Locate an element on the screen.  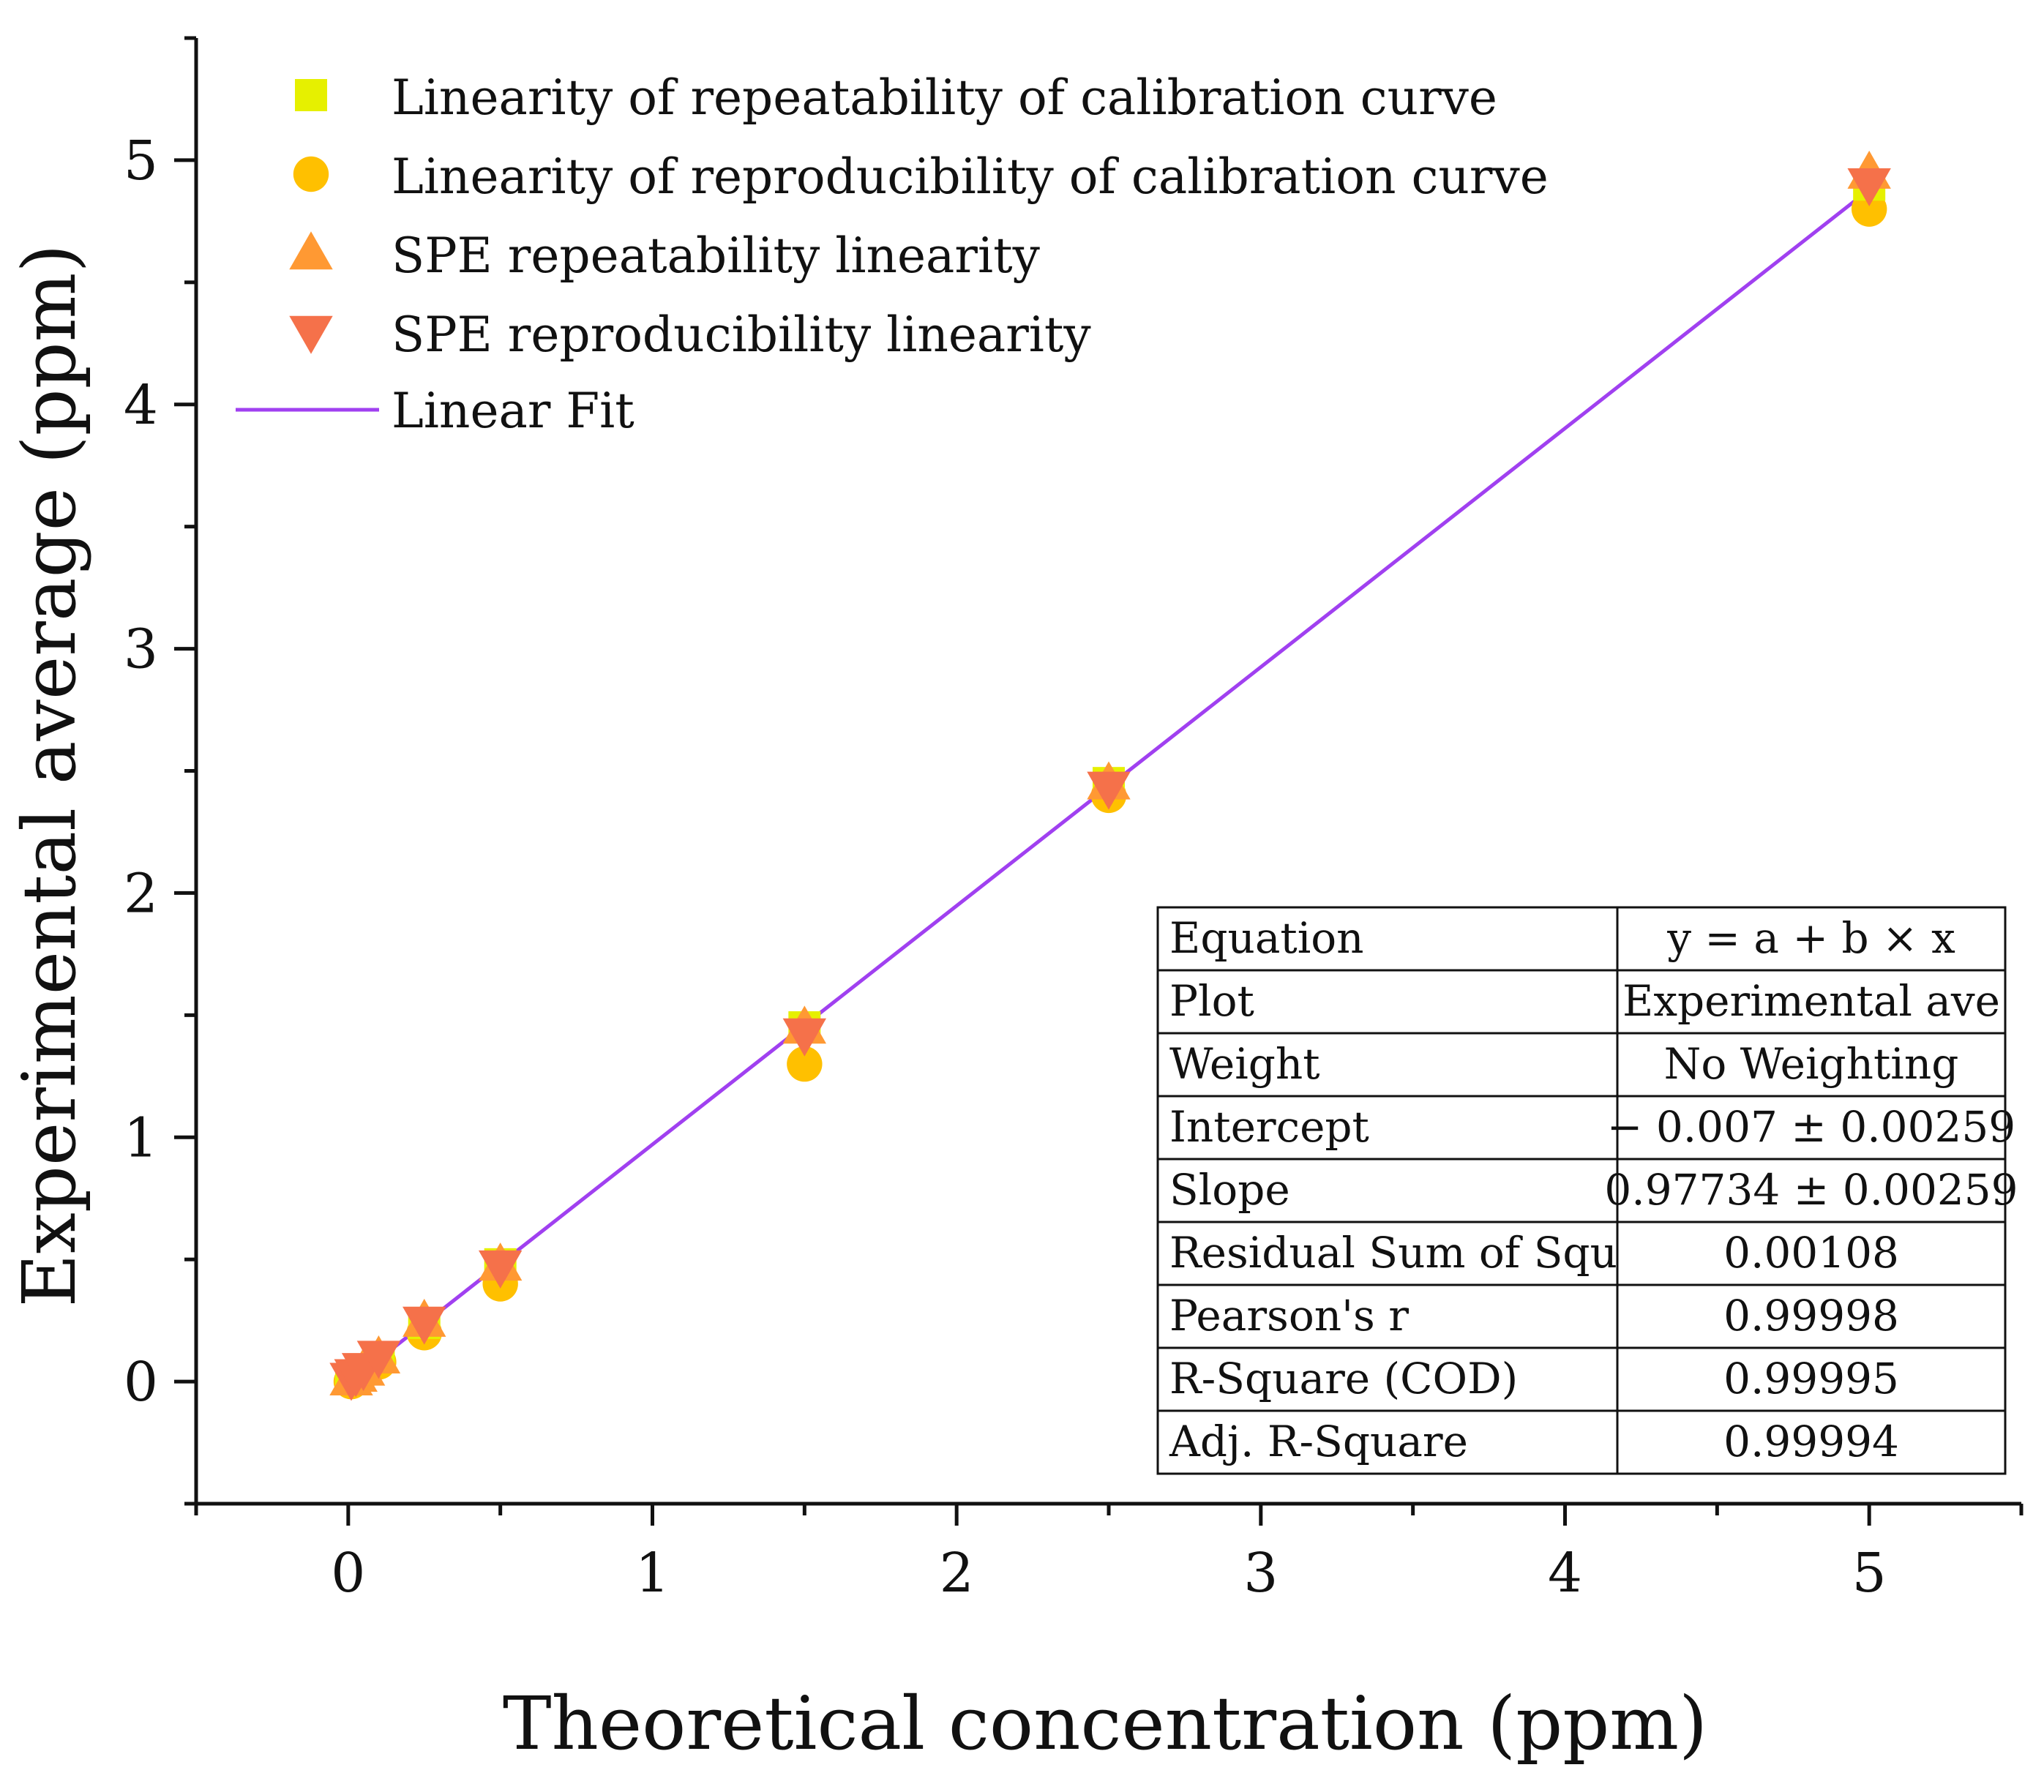
table-cell-label: Intercept is located at coordinates (1269, 1127).